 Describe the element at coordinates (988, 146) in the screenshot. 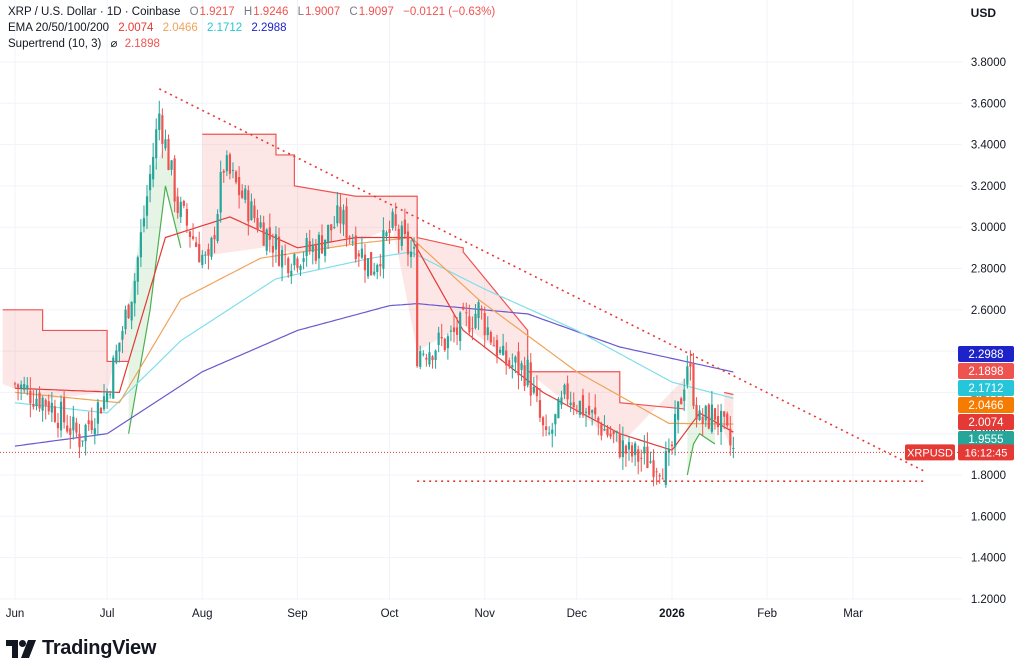

I see `y-tick-label: 3.4000` at that location.